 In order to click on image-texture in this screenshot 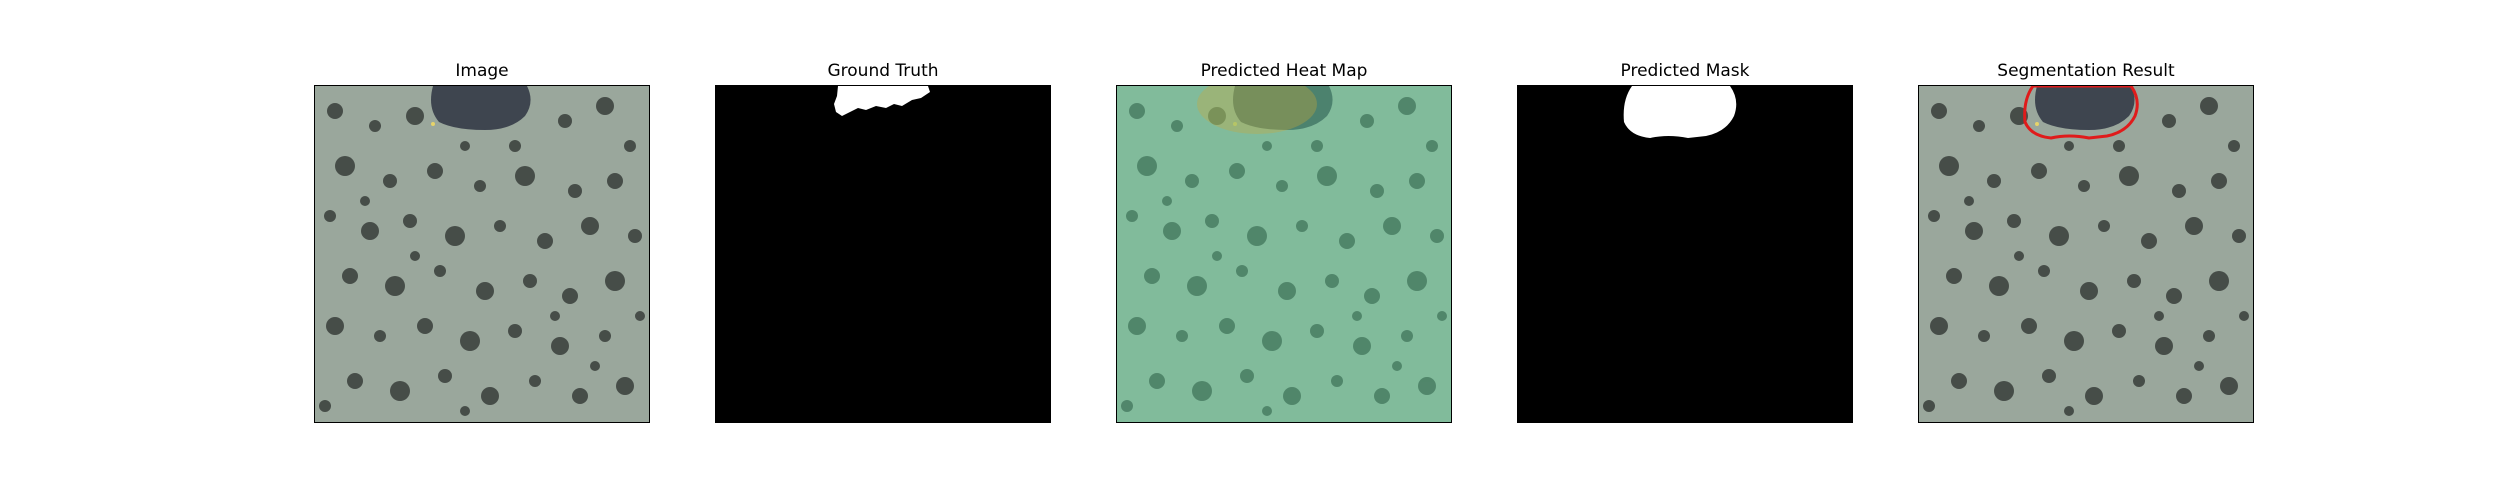, I will do `click(482, 254)`.